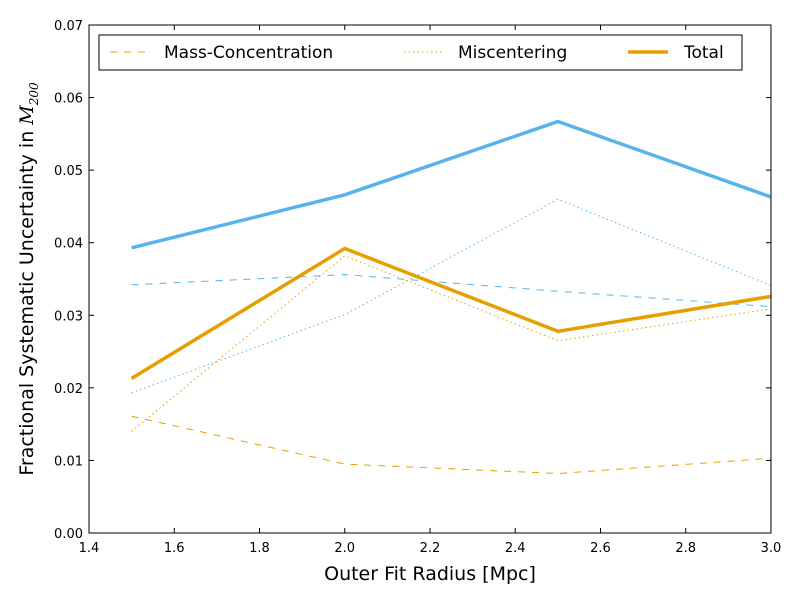  What do you see at coordinates (68, 389) in the screenshot?
I see `y-tick-label: 0.02` at bounding box center [68, 389].